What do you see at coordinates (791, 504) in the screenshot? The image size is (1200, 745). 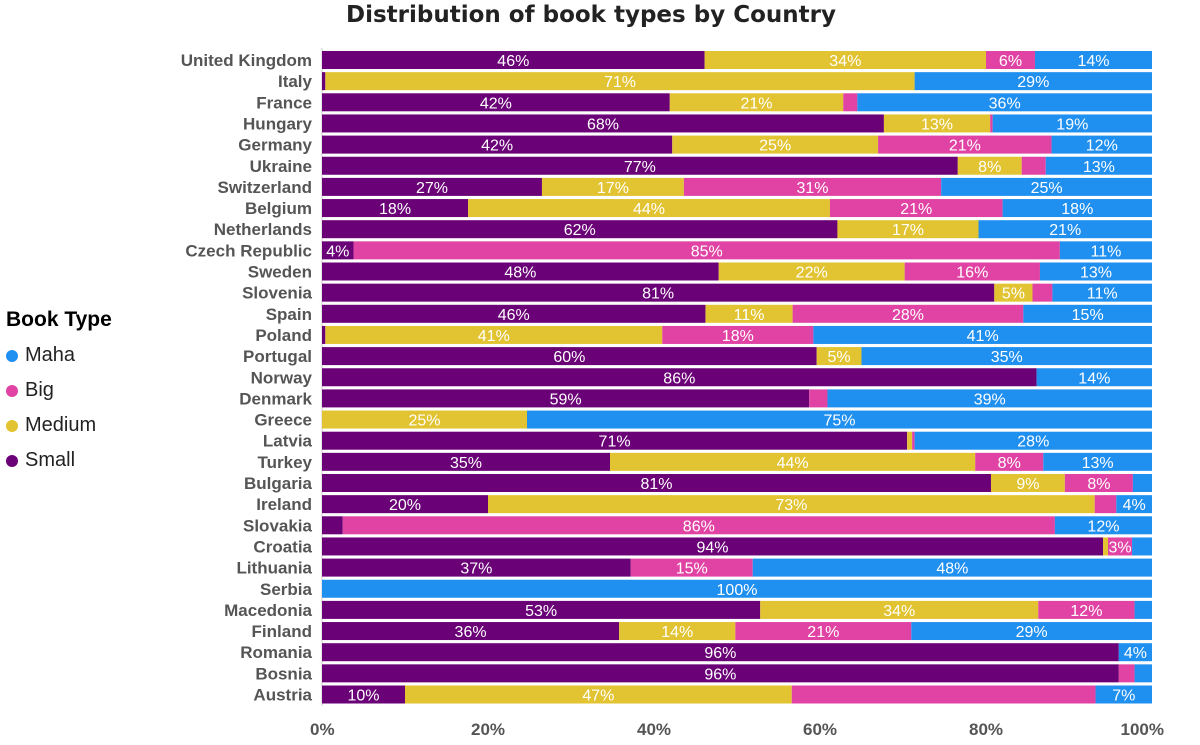 I see `bar-segment-ireland-medium` at bounding box center [791, 504].